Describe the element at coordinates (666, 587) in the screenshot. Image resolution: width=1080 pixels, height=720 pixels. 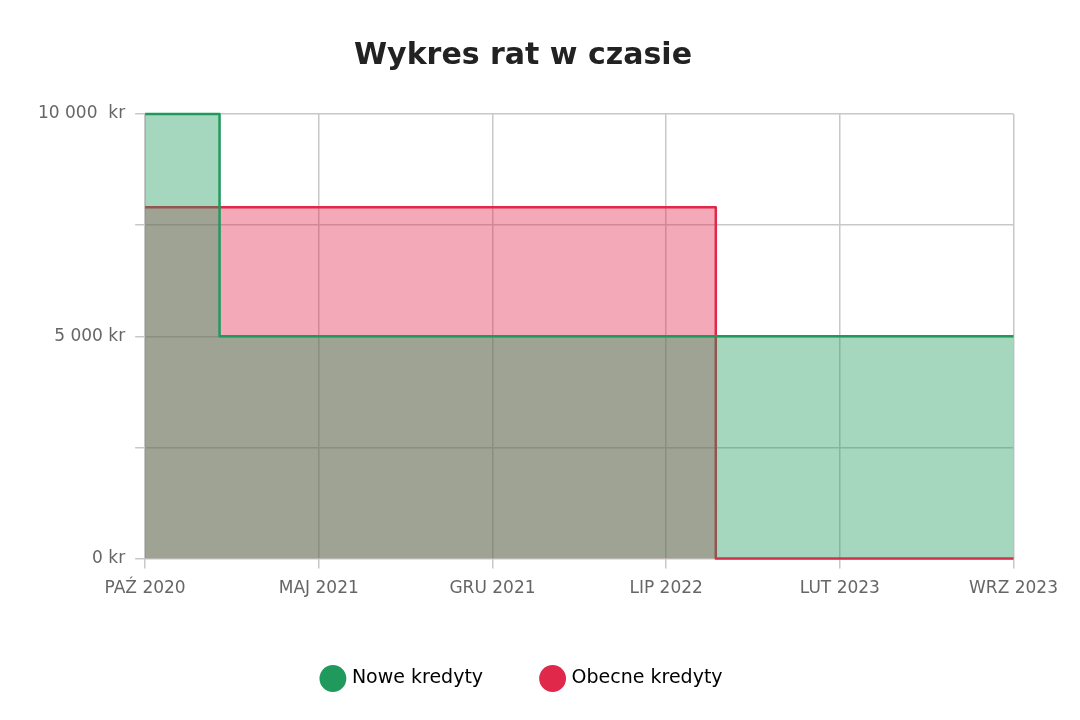
I see `x-tick-label: LIP 2022` at that location.